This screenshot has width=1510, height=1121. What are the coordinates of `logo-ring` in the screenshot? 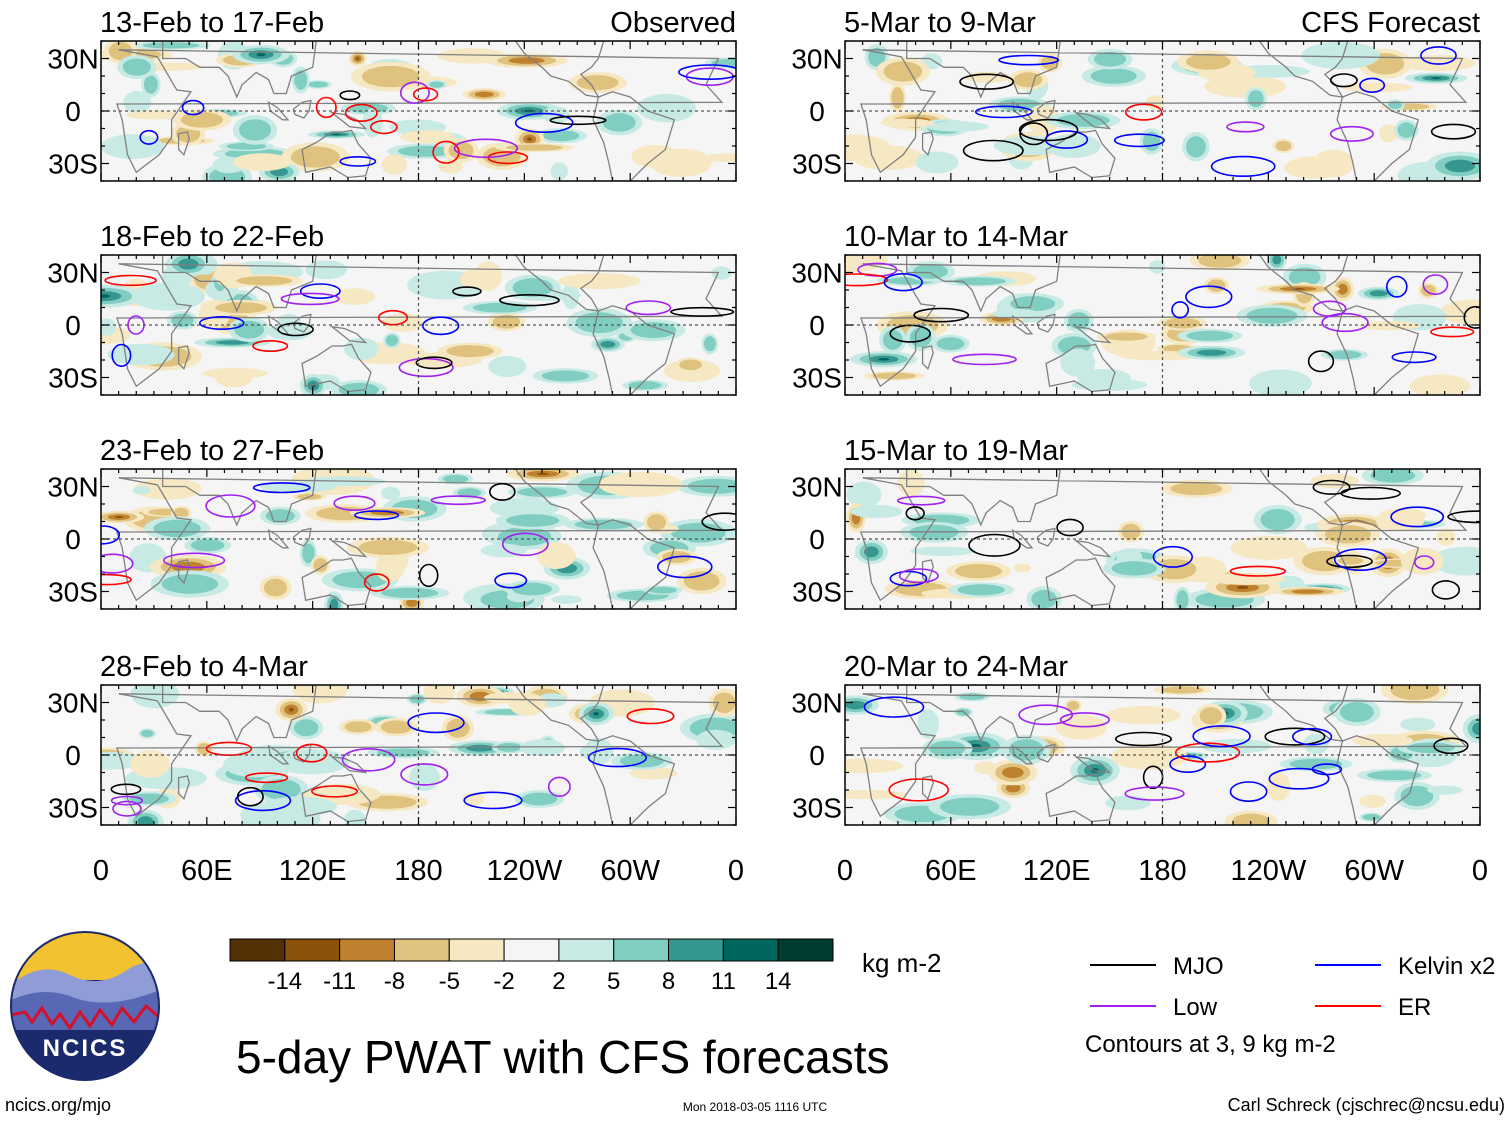 It's located at (85, 1006).